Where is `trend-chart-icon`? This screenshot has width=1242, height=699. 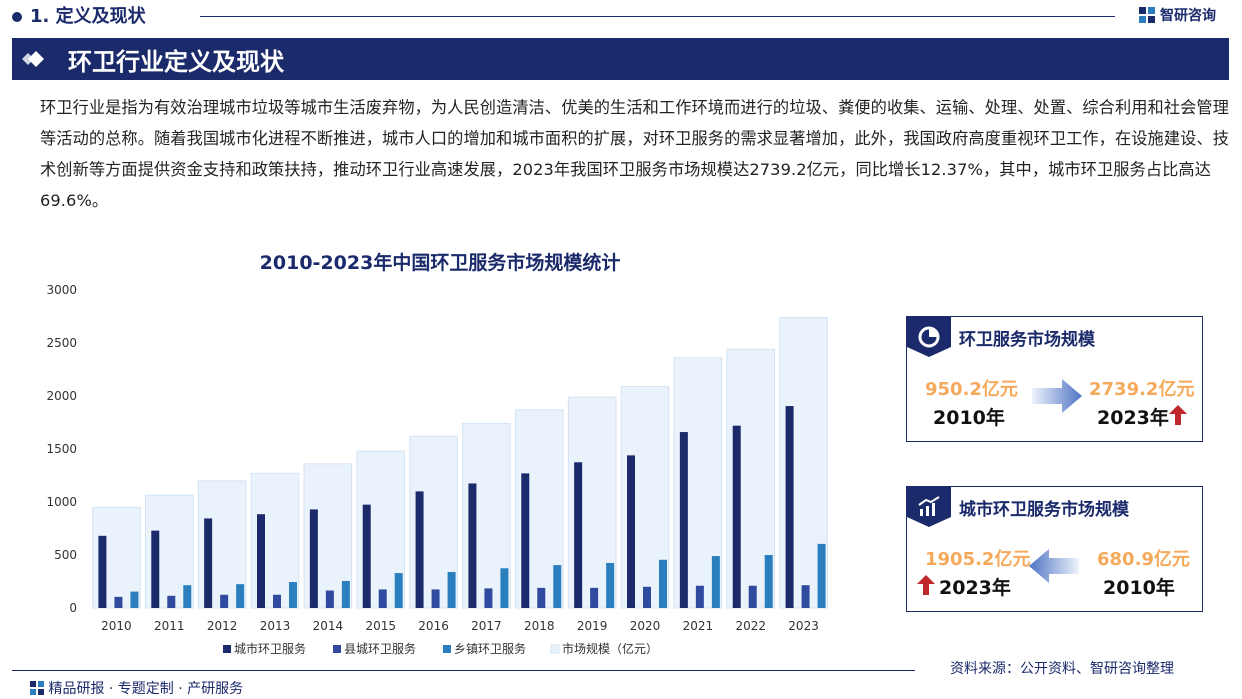 trend-chart-icon is located at coordinates (929, 506).